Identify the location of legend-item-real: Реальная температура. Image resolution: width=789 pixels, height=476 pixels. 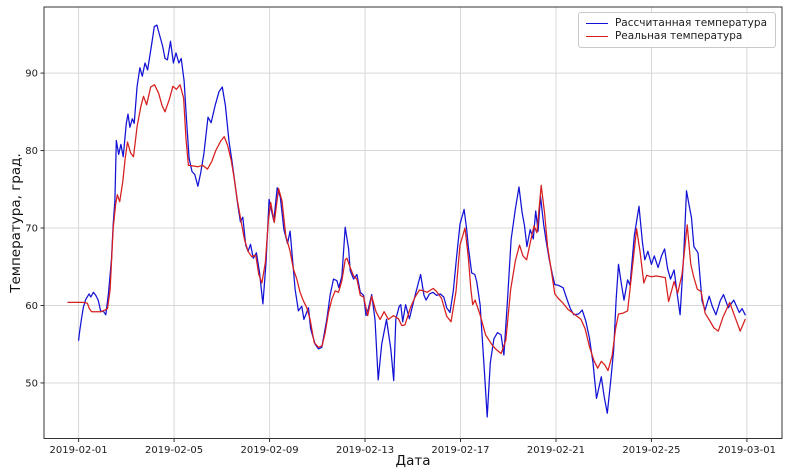
(676, 36).